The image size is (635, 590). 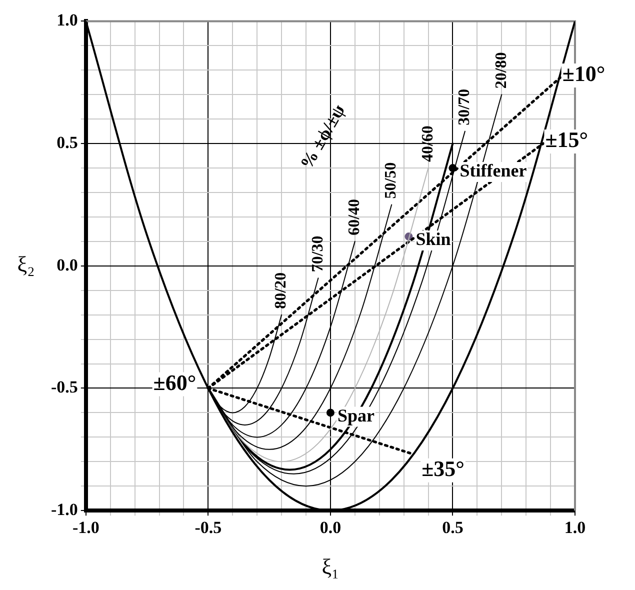 I want to click on annotation: ±60°, so click(x=174, y=382).